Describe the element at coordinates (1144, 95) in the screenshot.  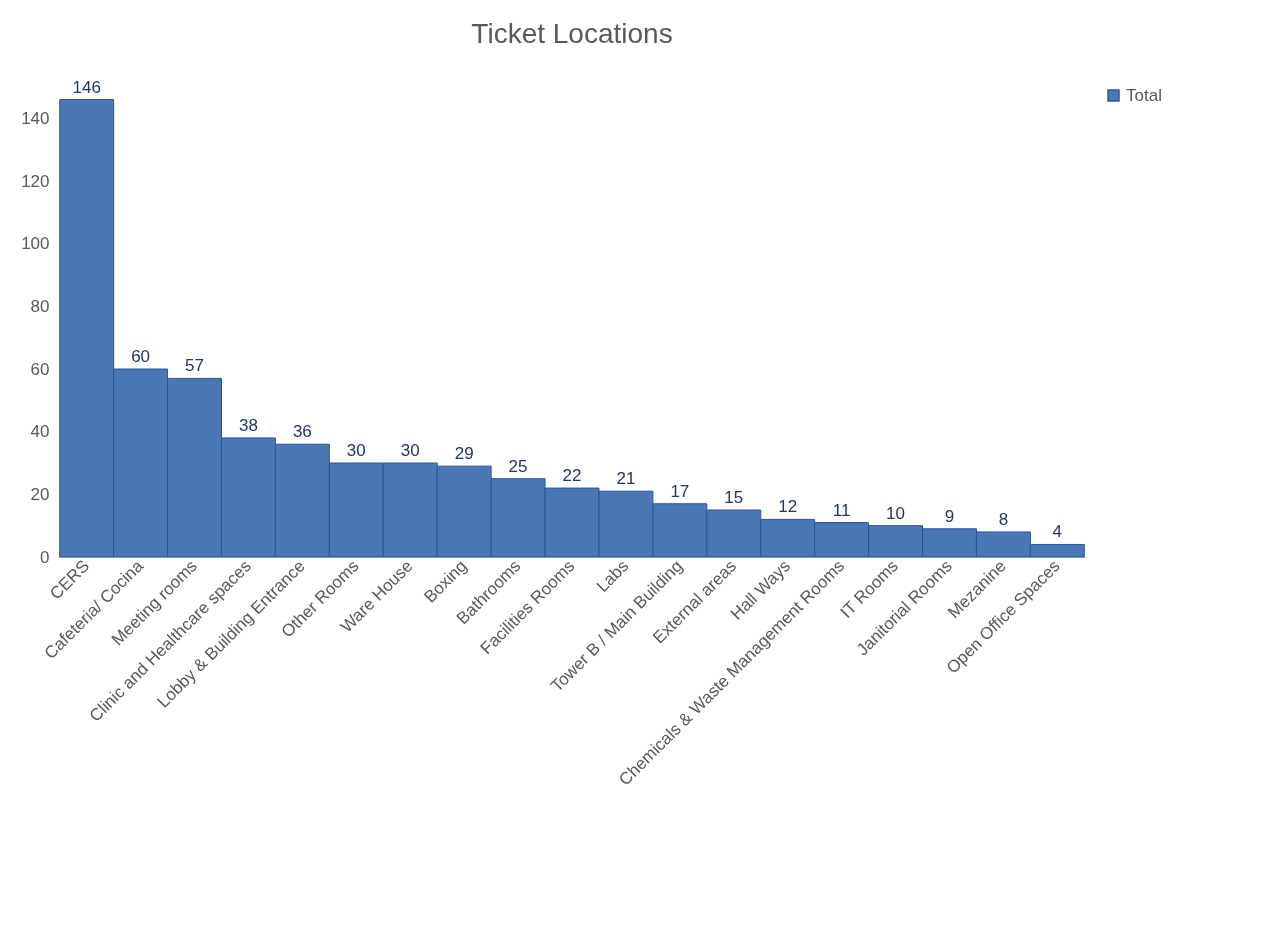
I see `legend-label: Total` at that location.